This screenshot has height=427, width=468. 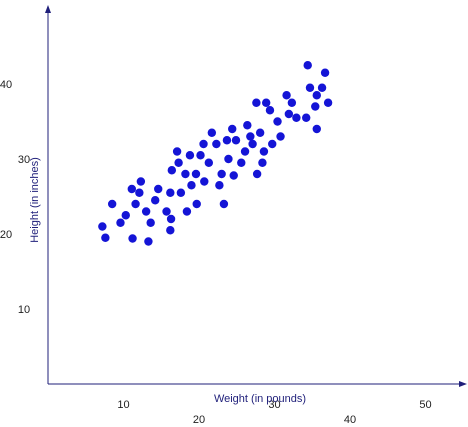 What do you see at coordinates (274, 412) in the screenshot?
I see `x-tick-labels: 10 20 30 40 50` at bounding box center [274, 412].